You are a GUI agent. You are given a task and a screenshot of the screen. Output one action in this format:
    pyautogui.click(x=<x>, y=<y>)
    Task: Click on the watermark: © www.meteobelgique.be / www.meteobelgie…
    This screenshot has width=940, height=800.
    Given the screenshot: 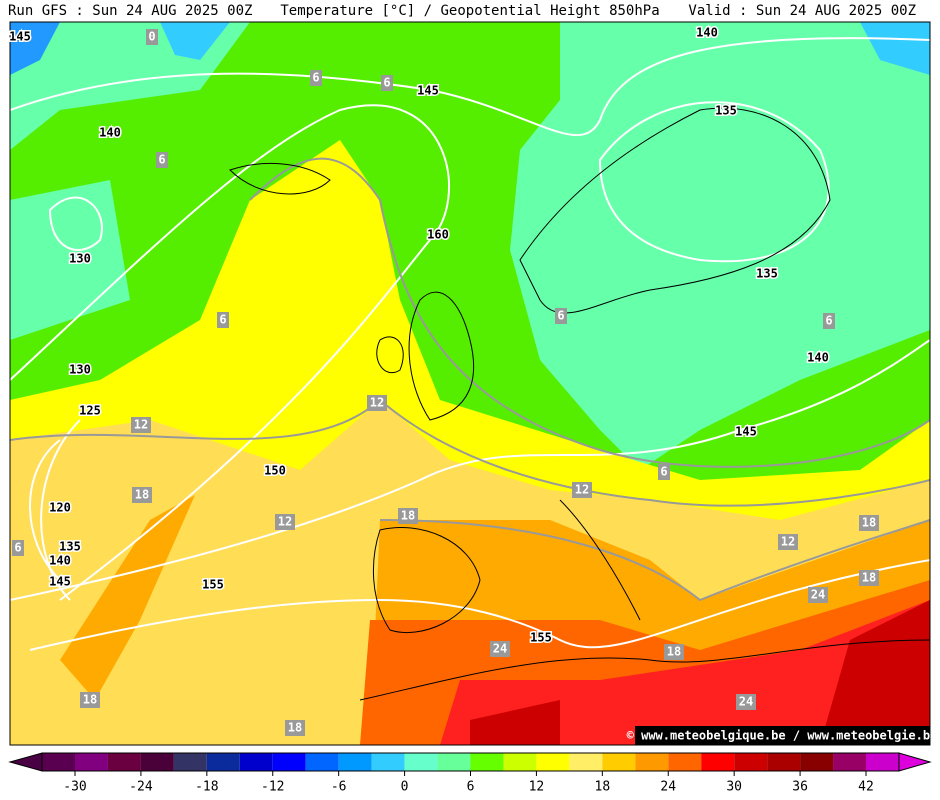 What is the action you would take?
    pyautogui.click(x=782, y=736)
    